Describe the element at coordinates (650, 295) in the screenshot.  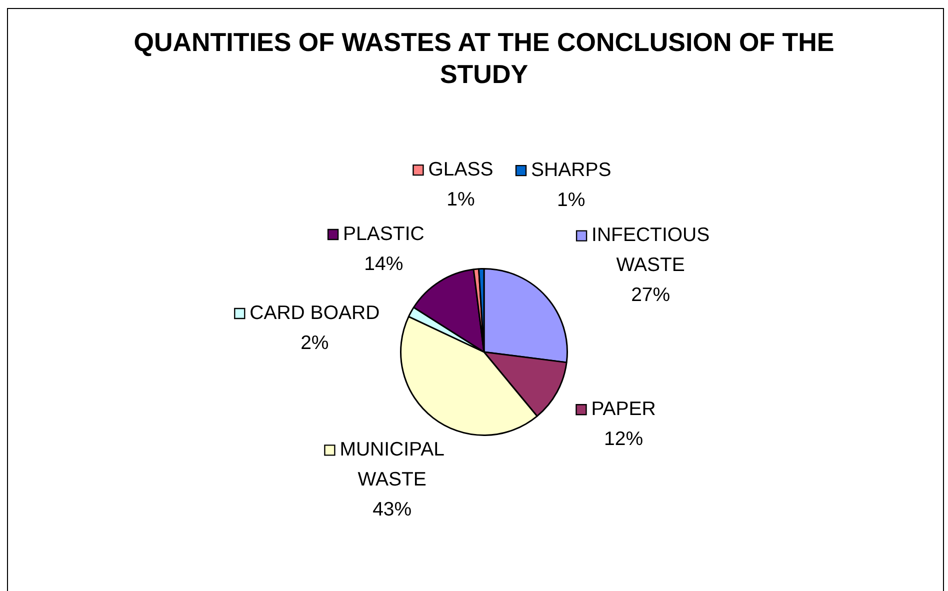
I see `data-label: 27%` at that location.